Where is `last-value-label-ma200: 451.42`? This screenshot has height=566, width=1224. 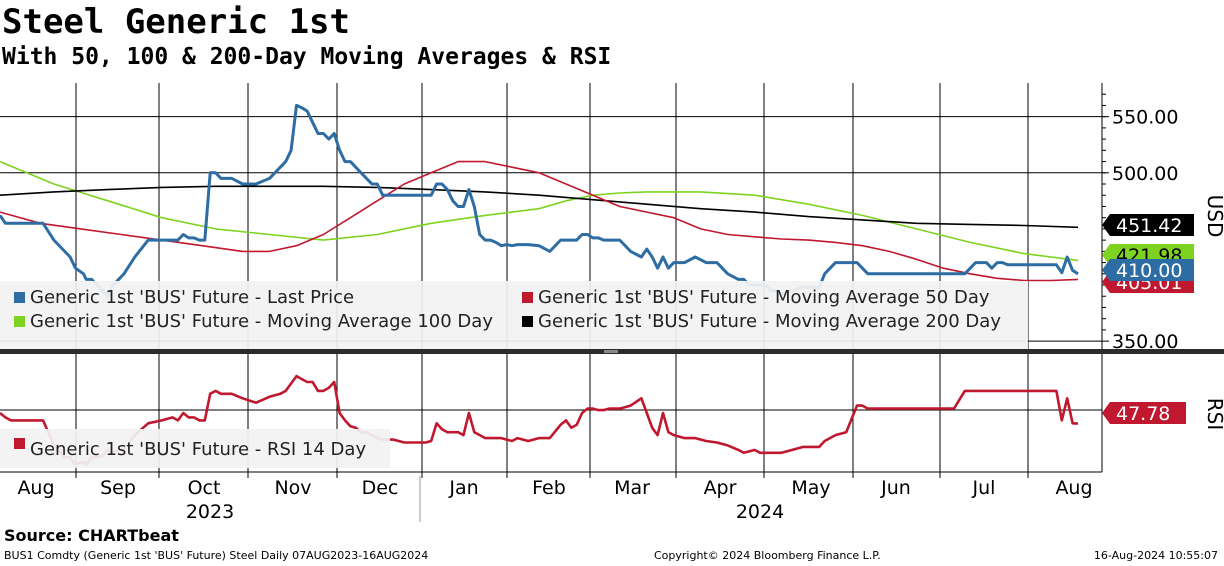
last-value-label-ma200: 451.42 is located at coordinates (1149, 226).